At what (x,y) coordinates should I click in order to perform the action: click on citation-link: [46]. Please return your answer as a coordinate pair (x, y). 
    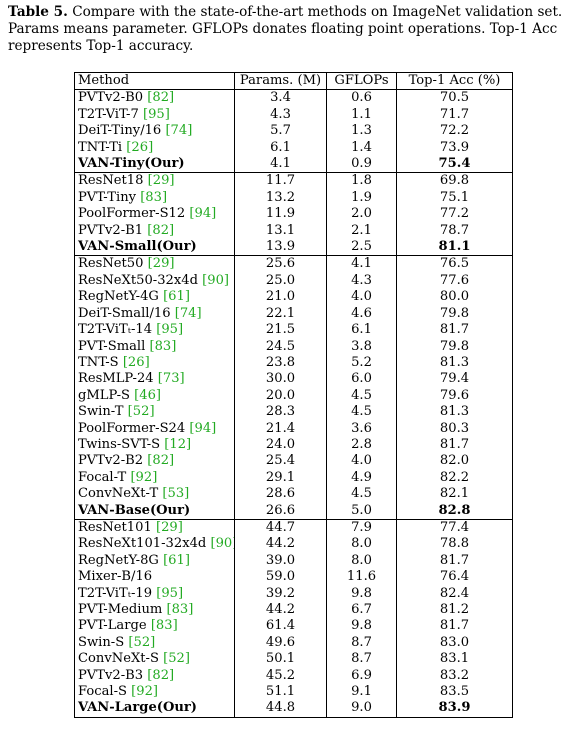
    Looking at the image, I should click on (148, 395).